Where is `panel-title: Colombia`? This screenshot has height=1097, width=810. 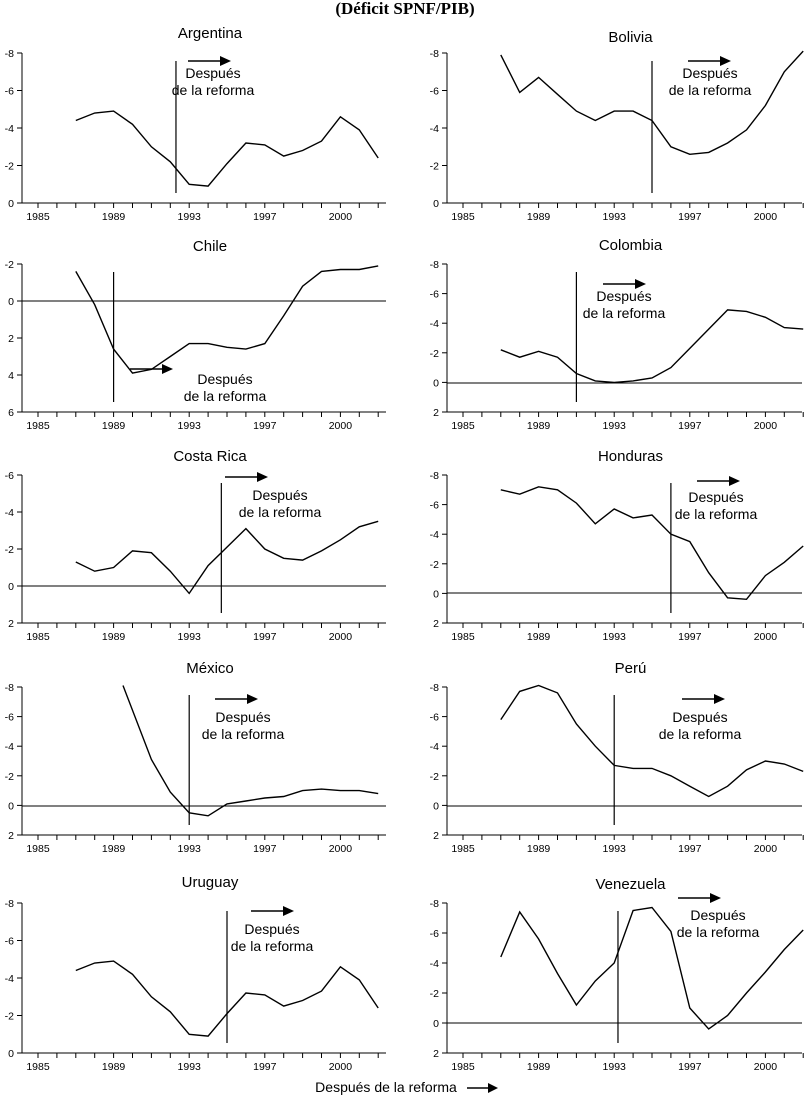 panel-title: Colombia is located at coordinates (631, 245).